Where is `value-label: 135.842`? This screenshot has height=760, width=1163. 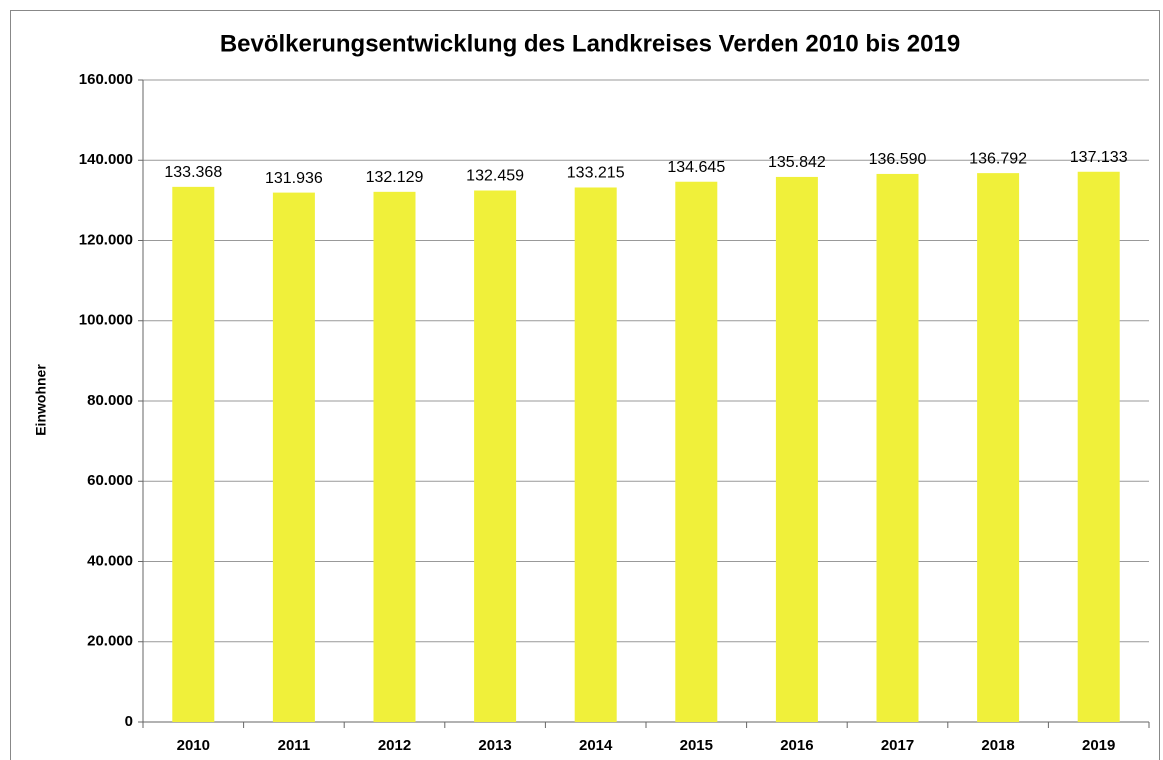 value-label: 135.842 is located at coordinates (797, 162).